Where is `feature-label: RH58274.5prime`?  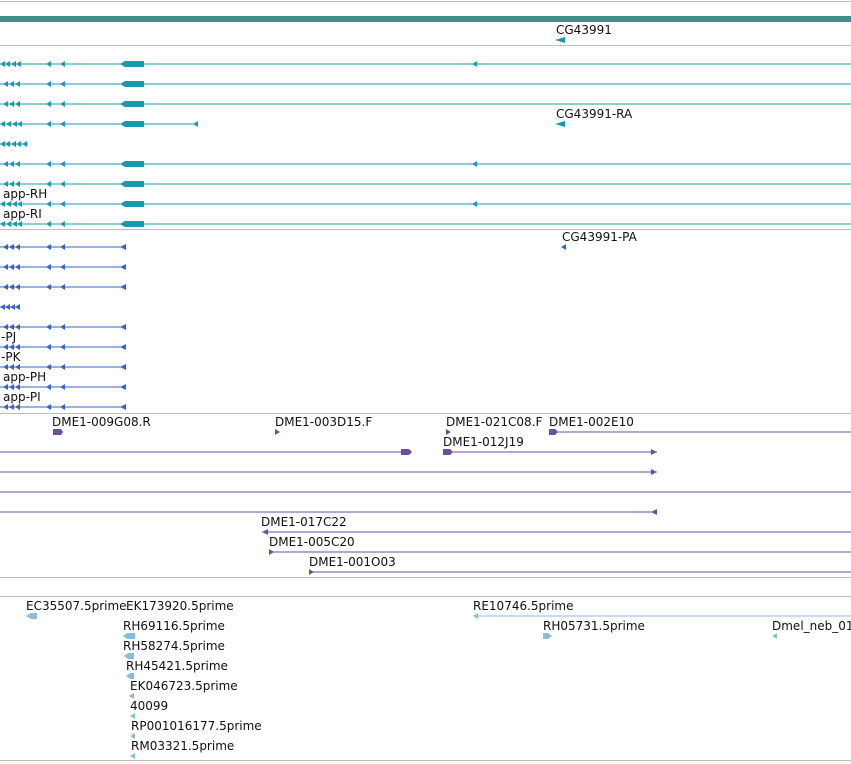 feature-label: RH58274.5prime is located at coordinates (174, 646).